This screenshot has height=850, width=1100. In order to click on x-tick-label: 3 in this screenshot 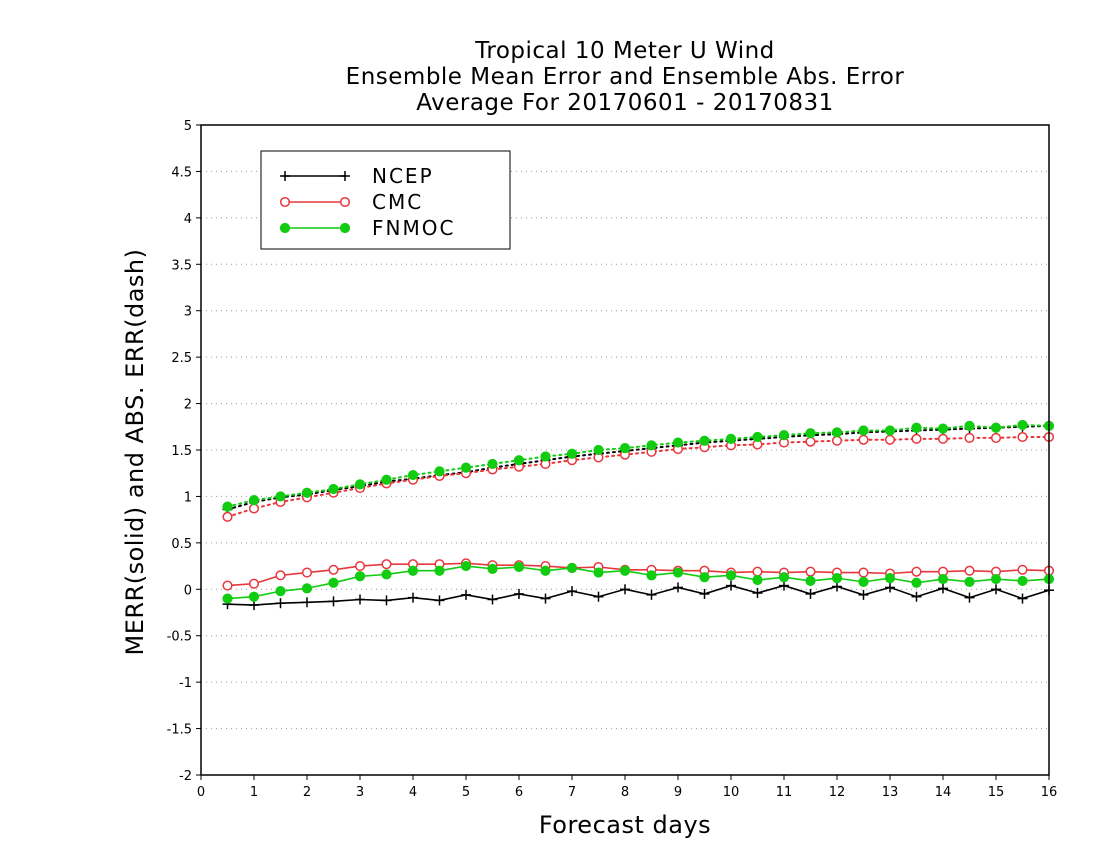, I will do `click(360, 792)`.